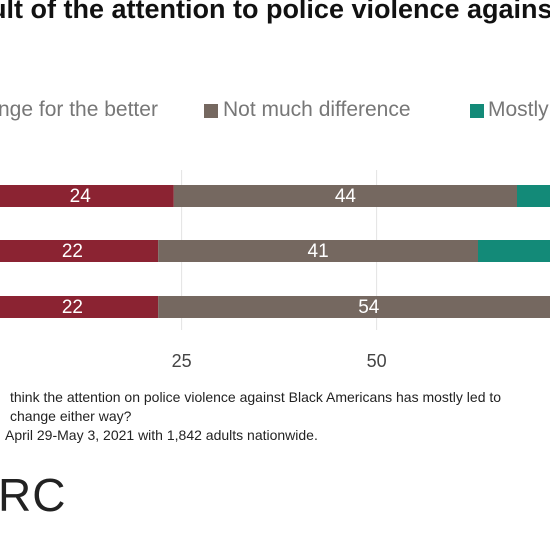 Image resolution: width=550 pixels, height=550 pixels. I want to click on bar-row2-series3, so click(514, 251).